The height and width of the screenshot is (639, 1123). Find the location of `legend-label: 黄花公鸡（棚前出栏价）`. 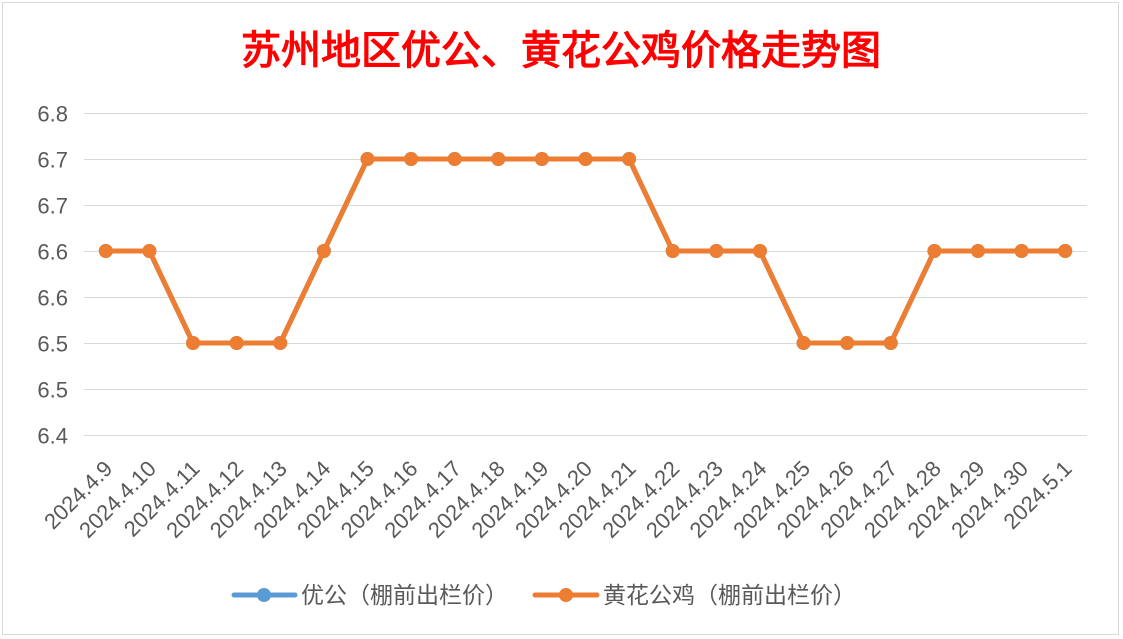

legend-label: 黄花公鸡（棚前出栏价） is located at coordinates (729, 595).